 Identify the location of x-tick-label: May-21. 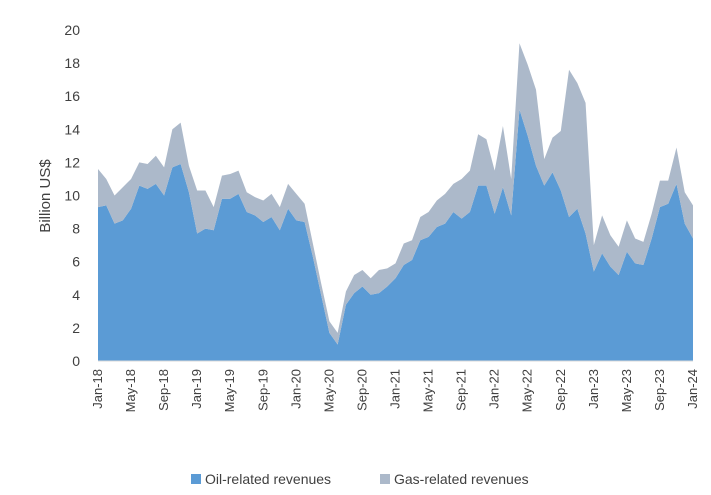
(428, 390).